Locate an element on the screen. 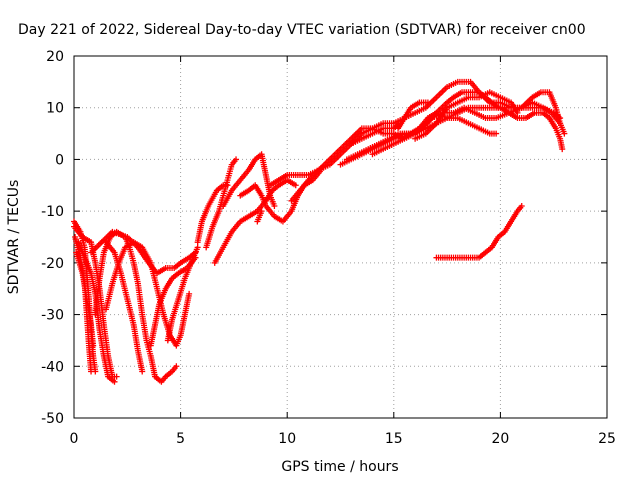 Image resolution: width=640 pixels, height=480 pixels. x-tick-label: 10 is located at coordinates (287, 439).